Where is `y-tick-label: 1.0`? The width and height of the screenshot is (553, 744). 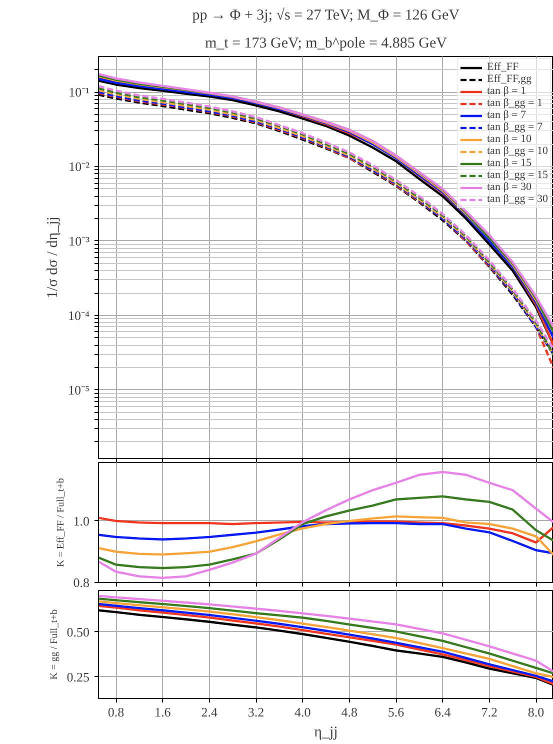 y-tick-label: 1.0 is located at coordinates (81, 520).